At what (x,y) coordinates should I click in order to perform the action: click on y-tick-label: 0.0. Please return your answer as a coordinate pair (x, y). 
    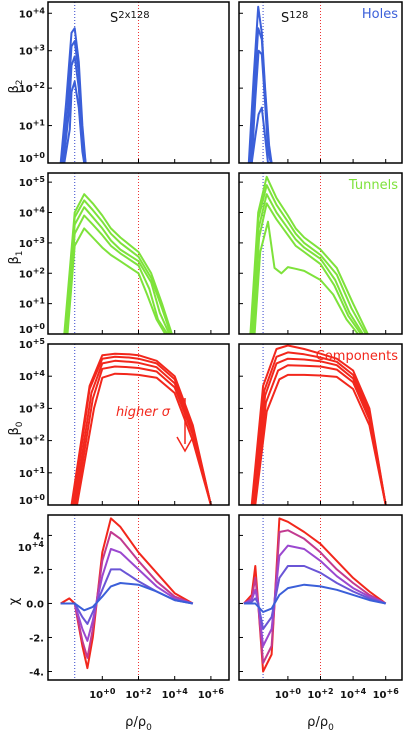
    Looking at the image, I should click on (35, 604).